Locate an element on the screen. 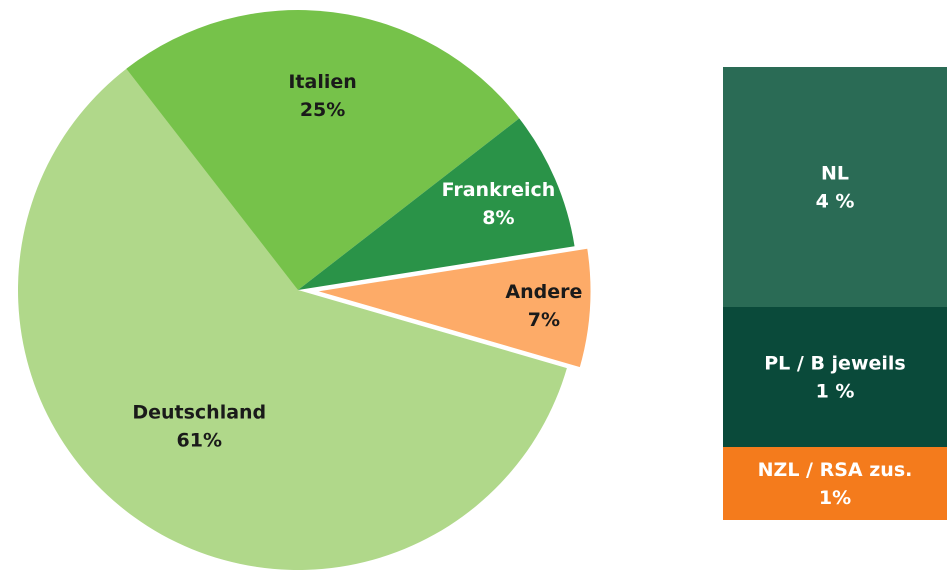  breakdown-label: PL / B jeweils is located at coordinates (834, 364).